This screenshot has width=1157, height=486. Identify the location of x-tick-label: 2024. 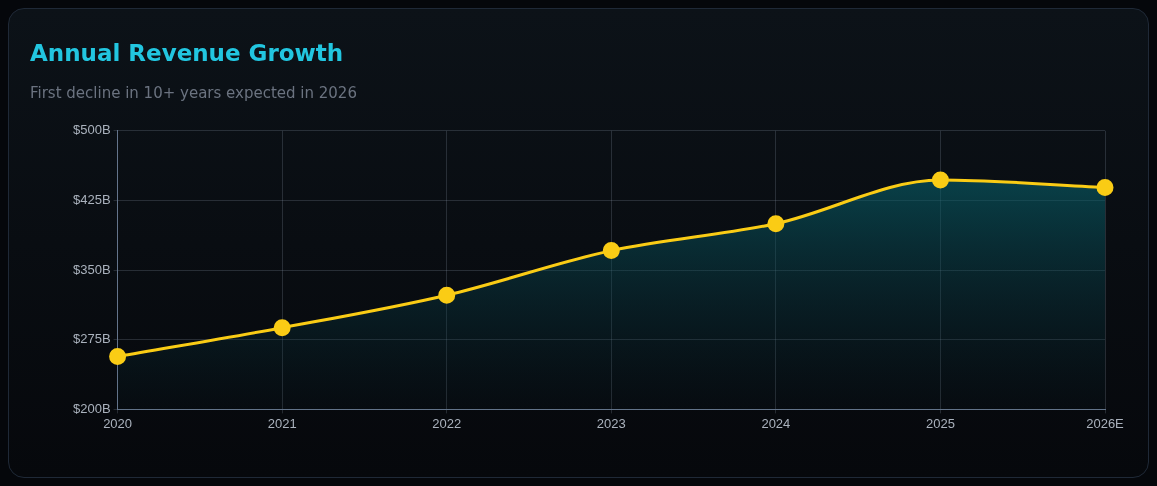
(776, 423).